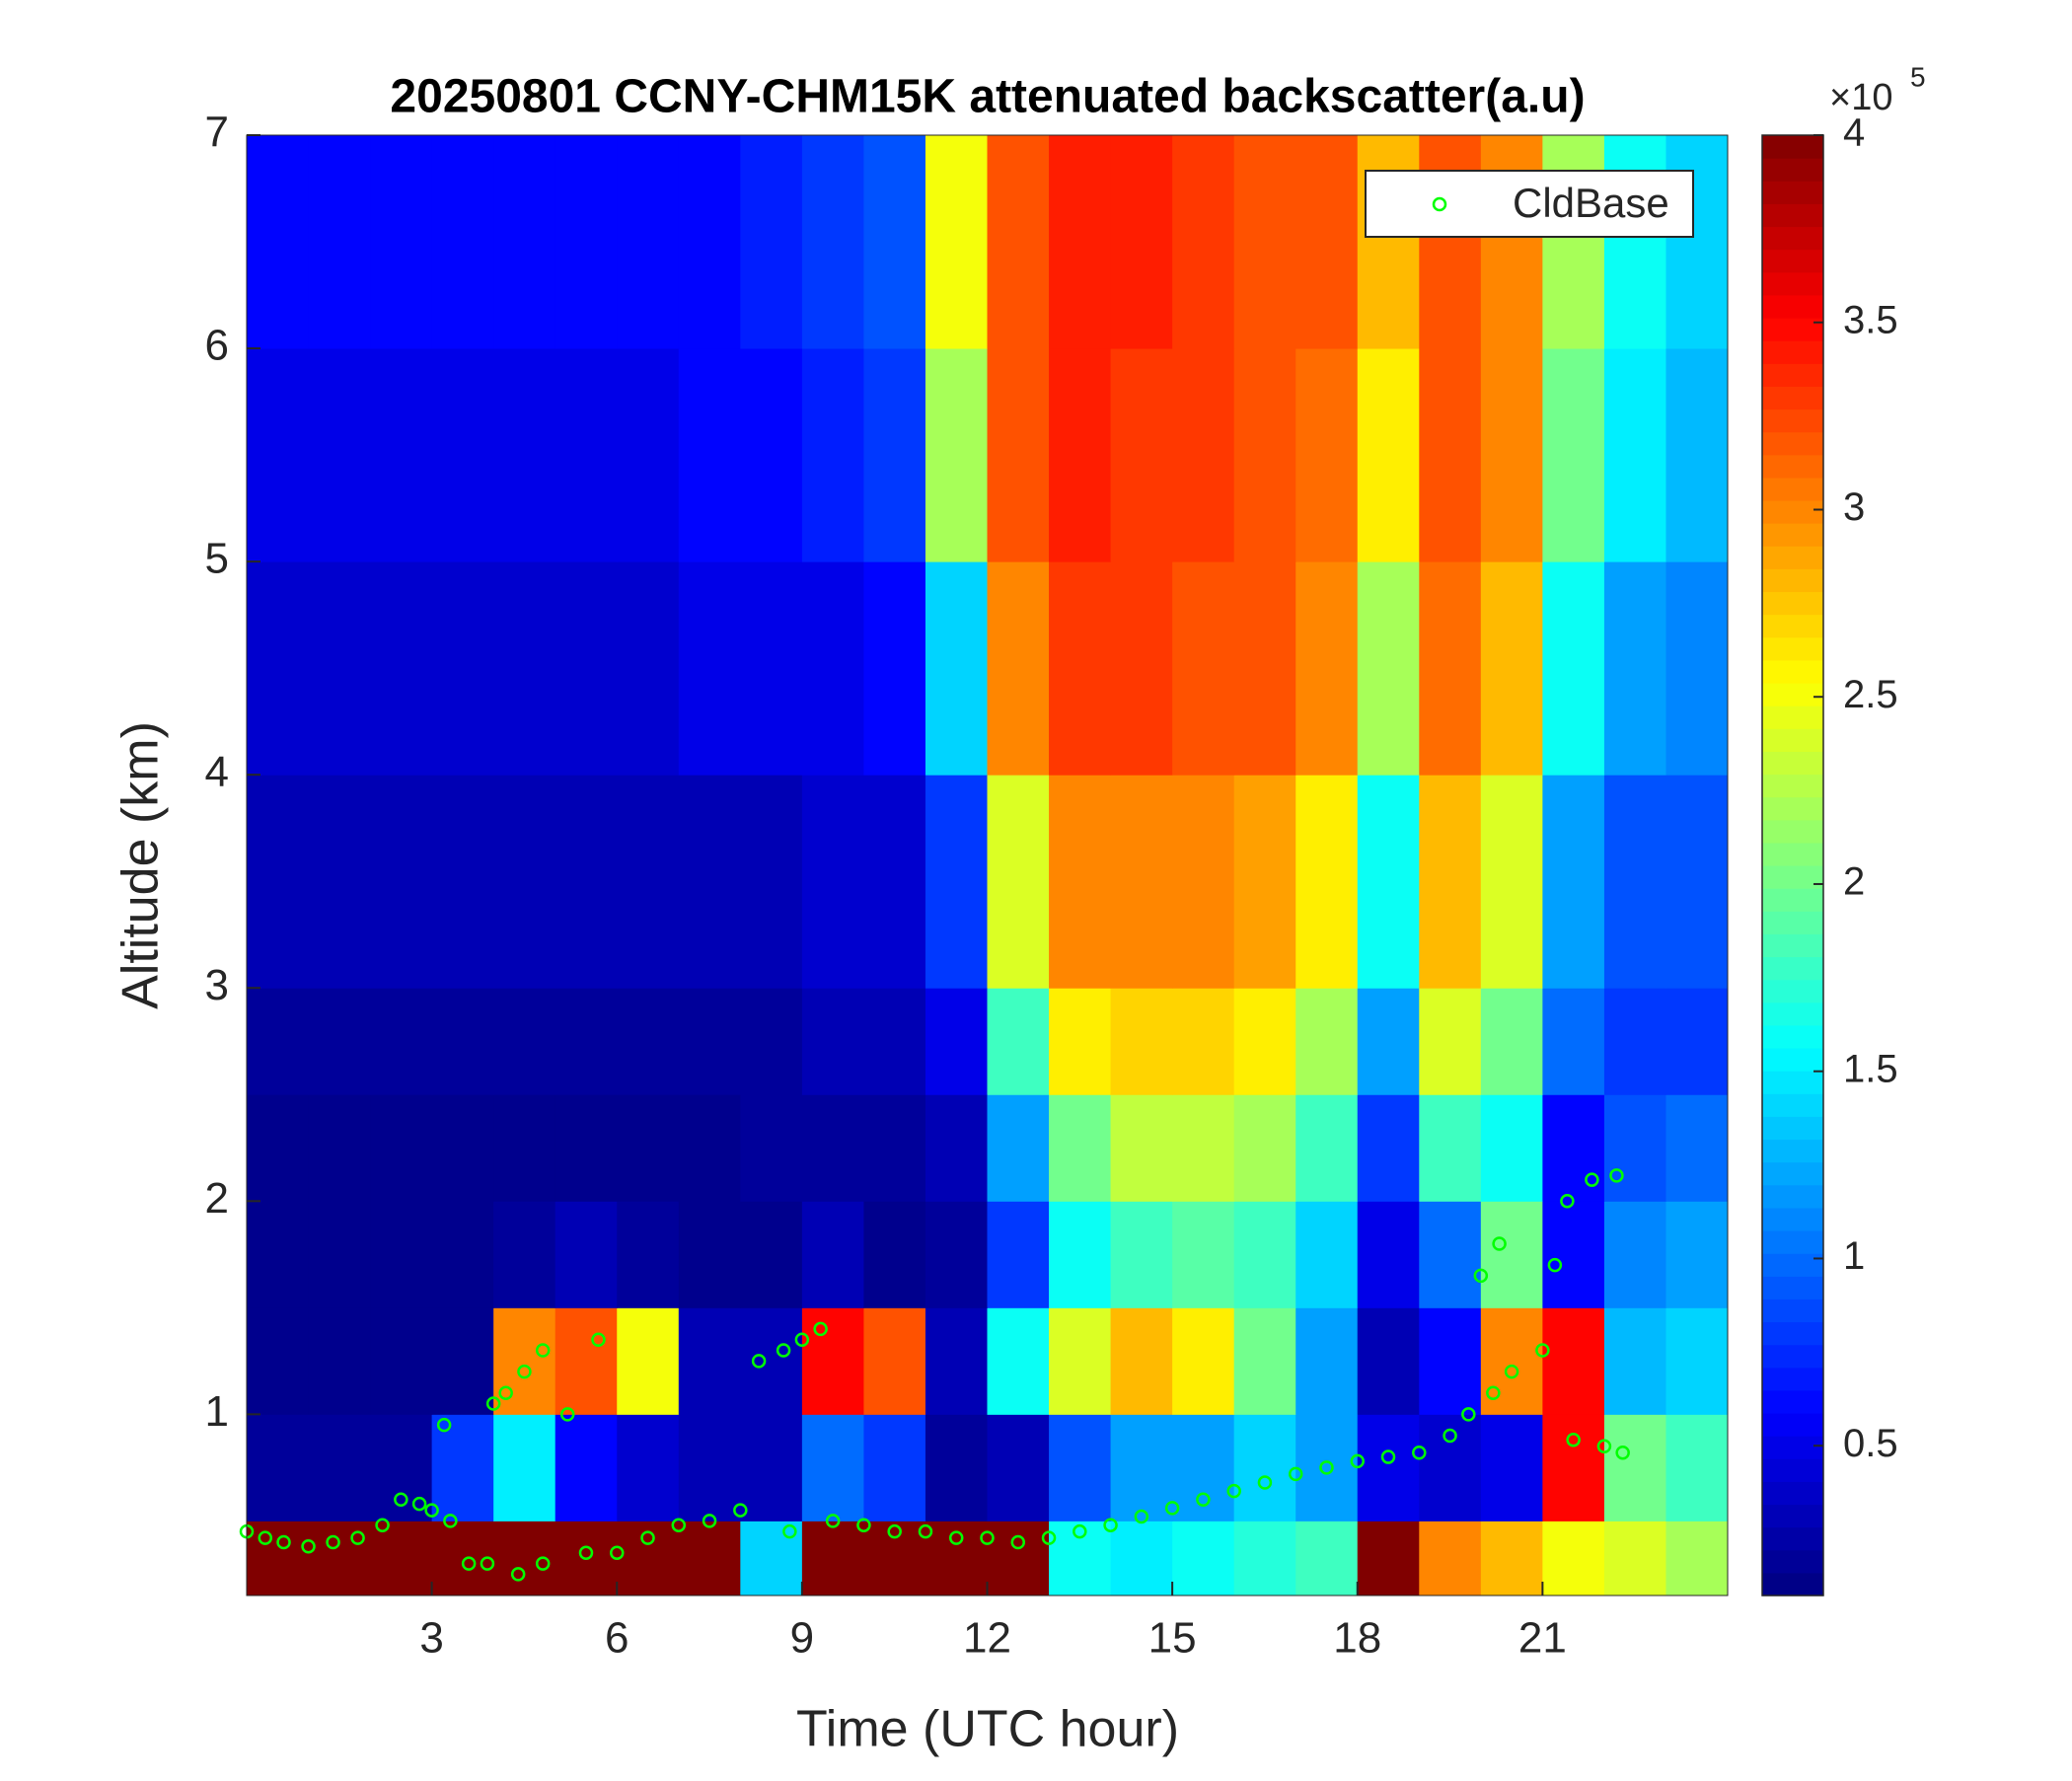  I want to click on x-tick-label: 18, so click(1357, 1639).